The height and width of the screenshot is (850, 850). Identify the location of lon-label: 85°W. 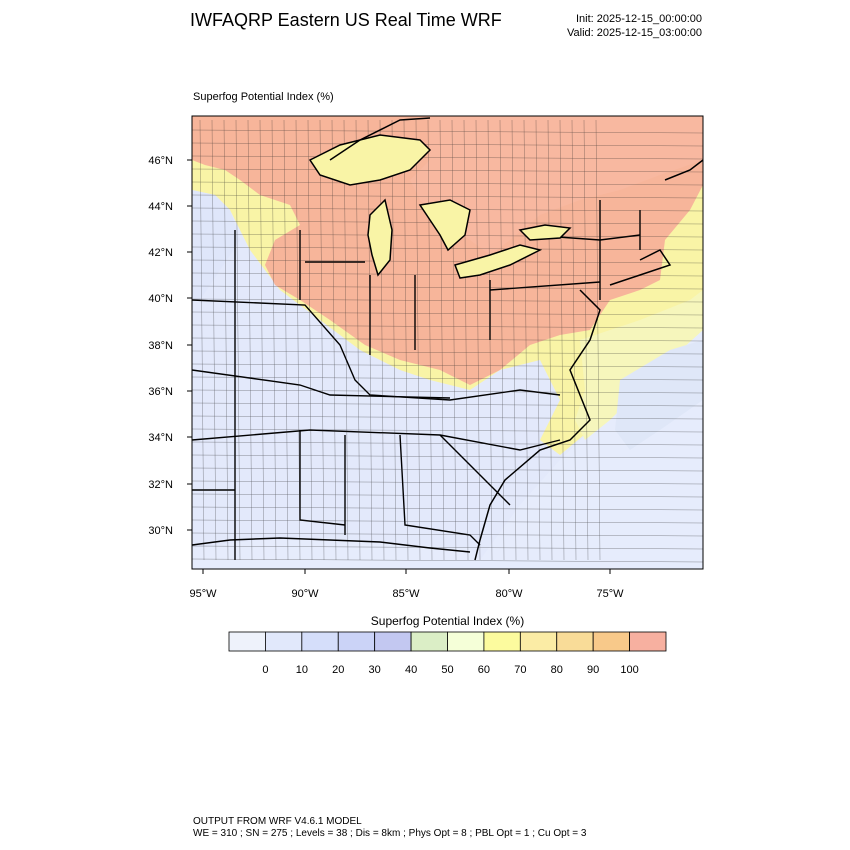
(406, 594).